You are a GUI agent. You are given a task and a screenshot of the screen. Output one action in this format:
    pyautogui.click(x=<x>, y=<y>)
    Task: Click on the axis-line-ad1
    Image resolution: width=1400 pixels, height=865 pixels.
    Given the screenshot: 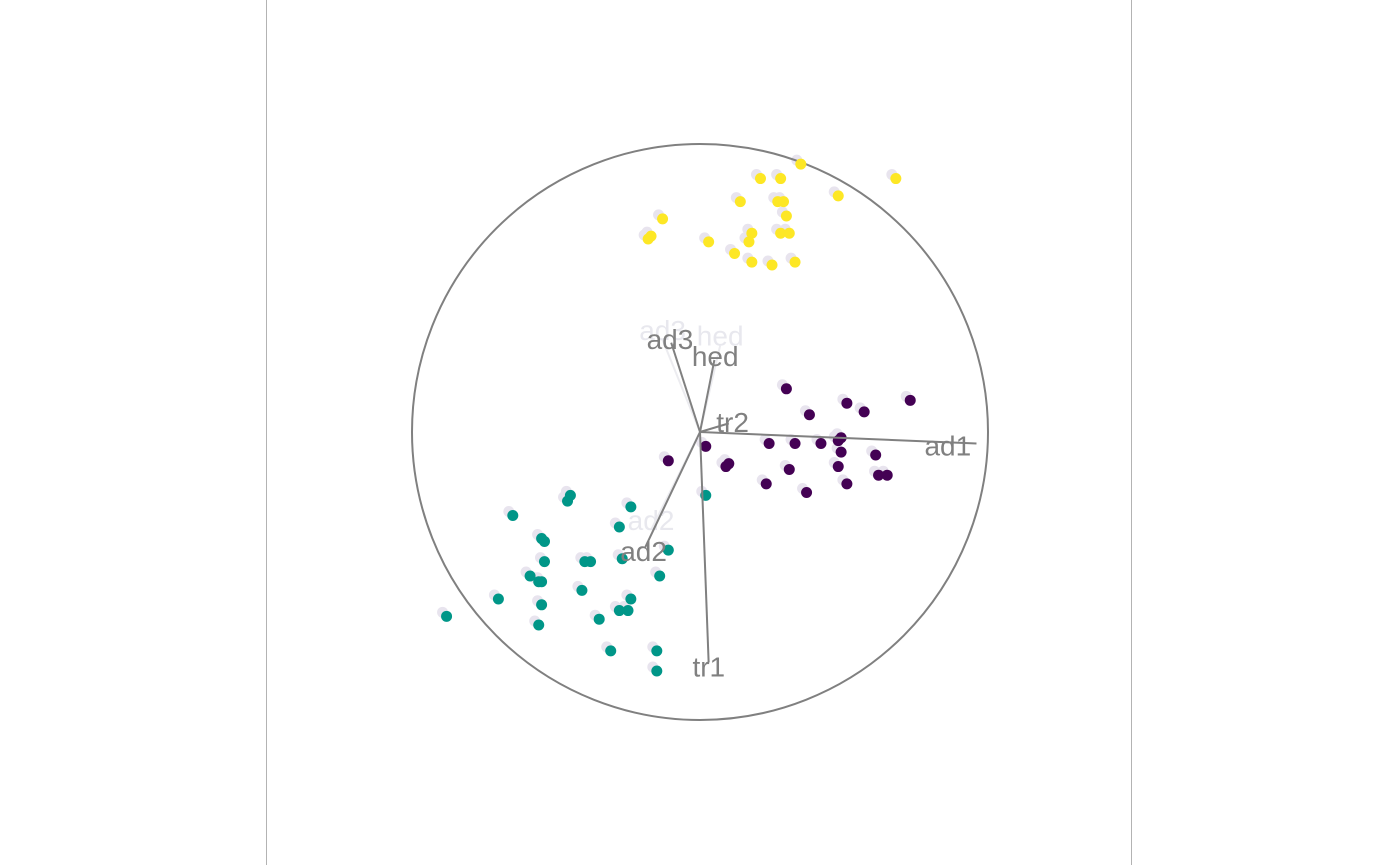 What is the action you would take?
    pyautogui.click(x=838, y=438)
    